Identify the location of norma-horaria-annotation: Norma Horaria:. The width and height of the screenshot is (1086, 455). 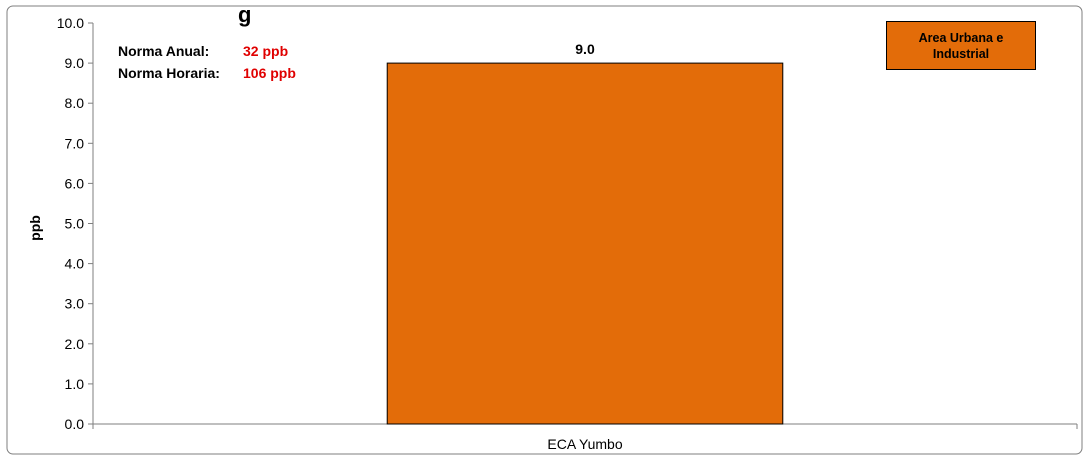
(169, 73).